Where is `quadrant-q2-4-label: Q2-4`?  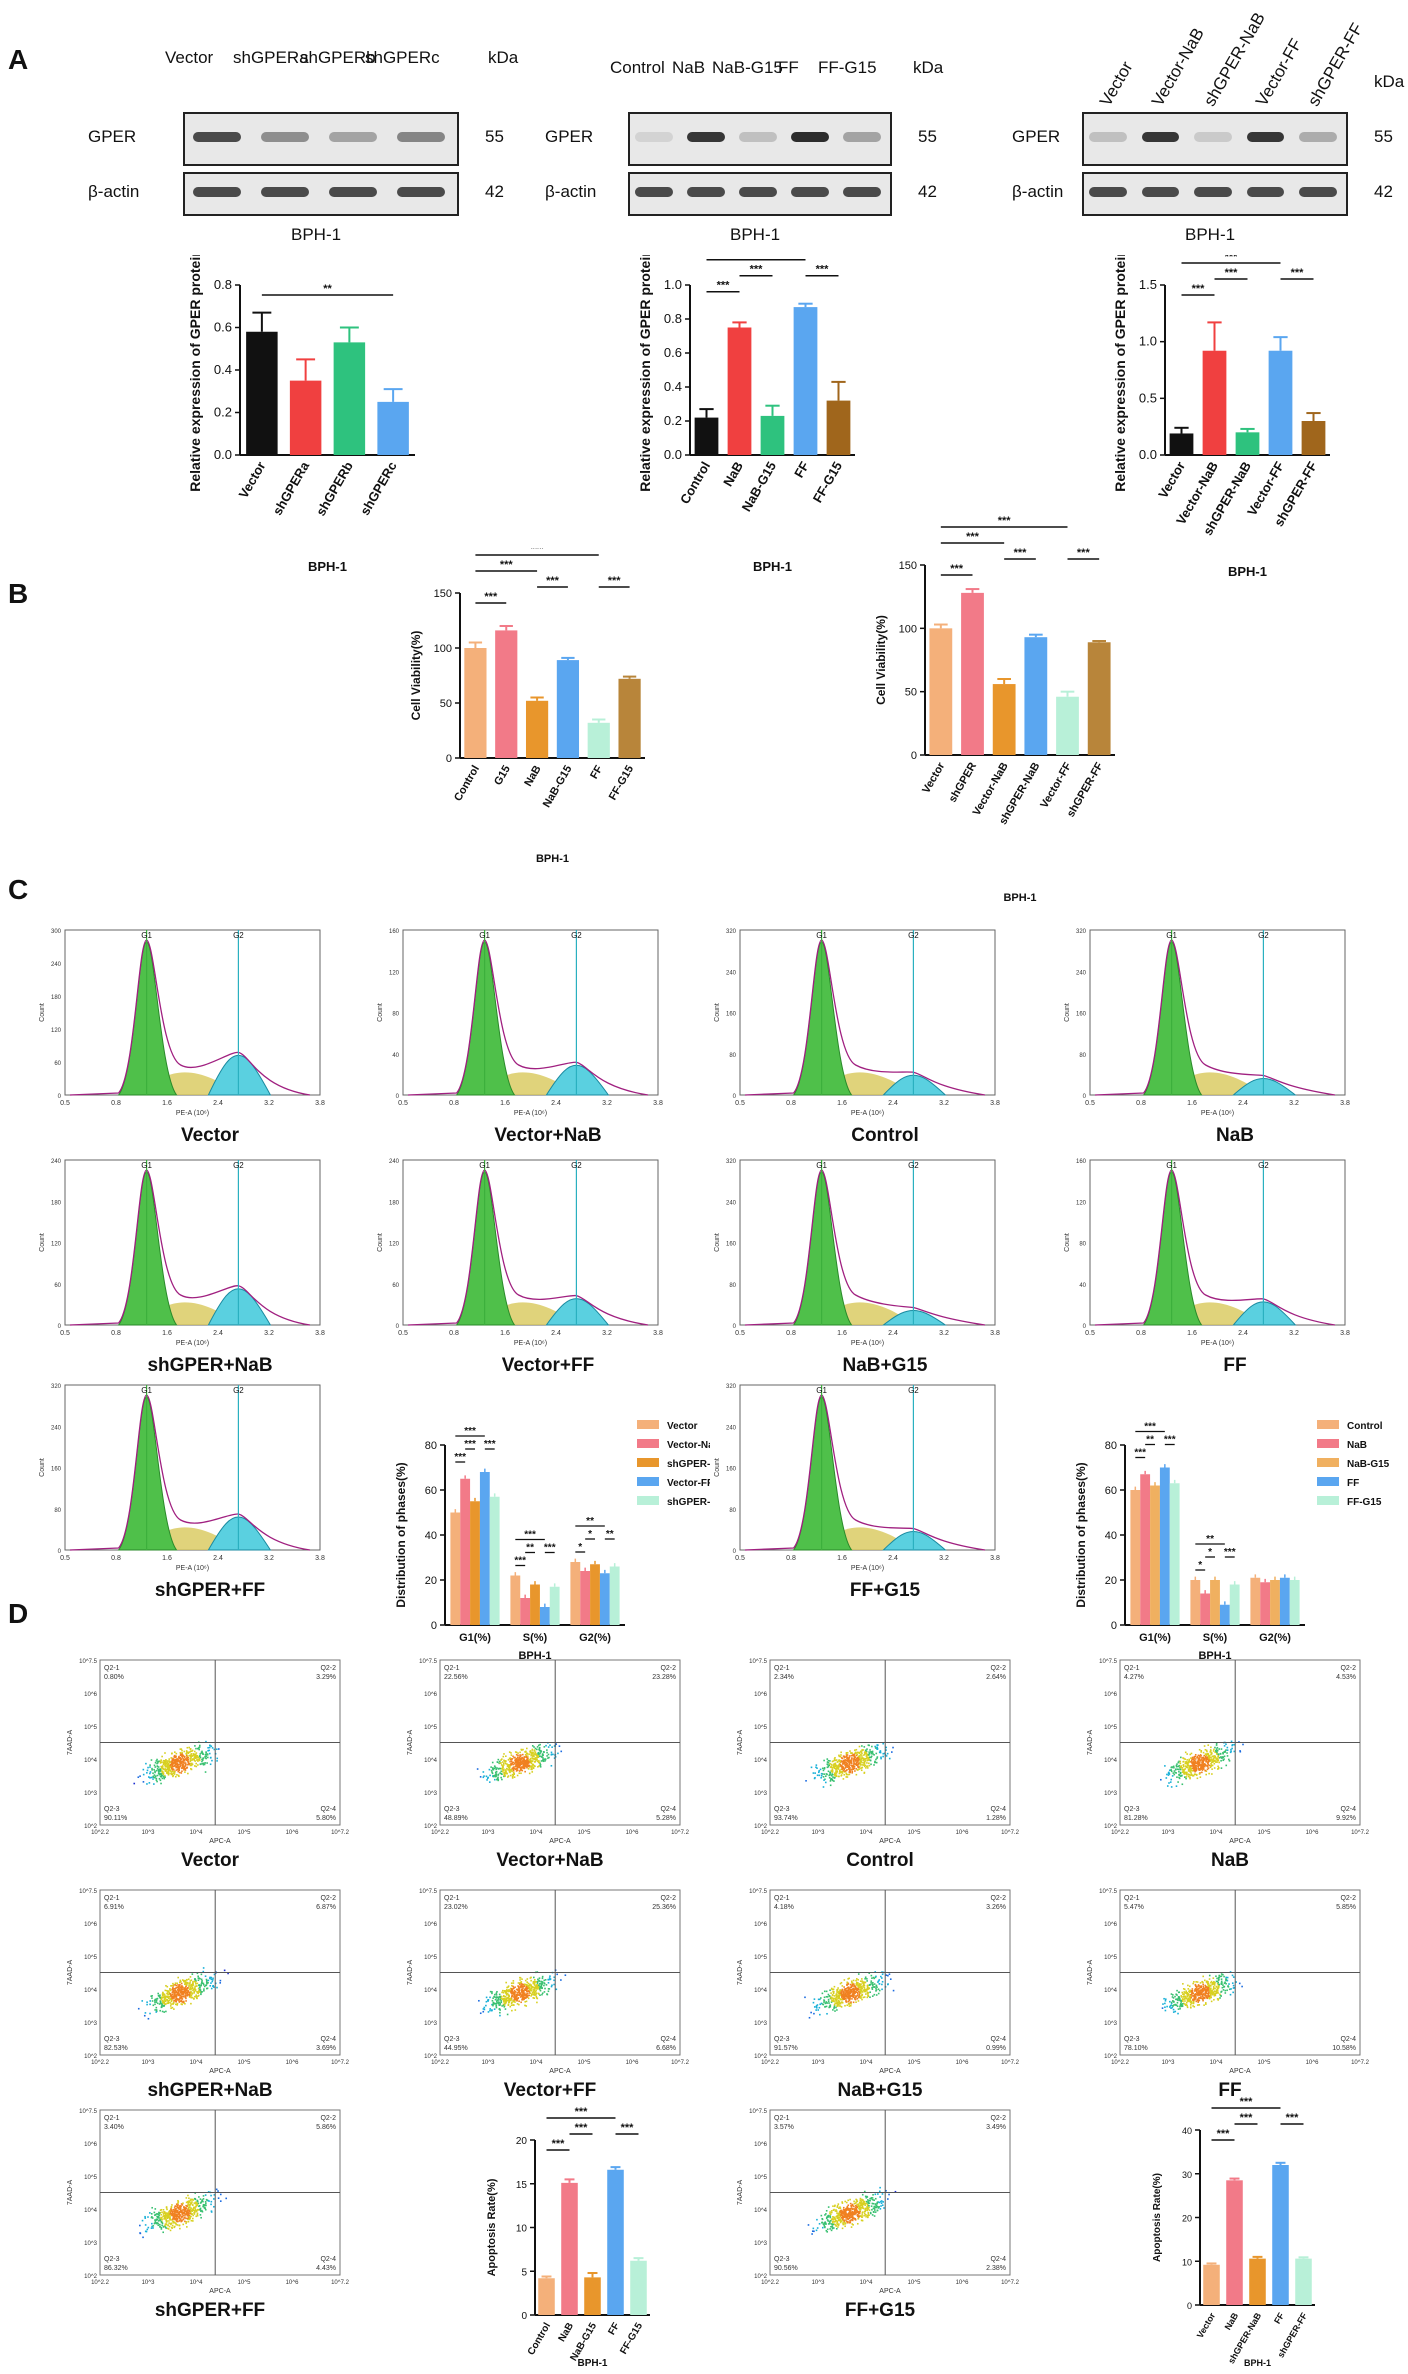 quadrant-q2-4-label: Q2-4 is located at coordinates (668, 2039).